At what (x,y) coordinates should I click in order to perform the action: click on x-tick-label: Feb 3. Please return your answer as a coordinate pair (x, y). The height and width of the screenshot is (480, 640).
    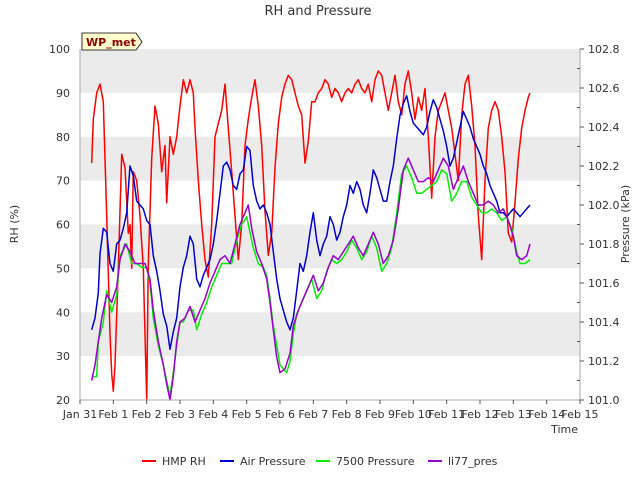
    Looking at the image, I should click on (180, 414).